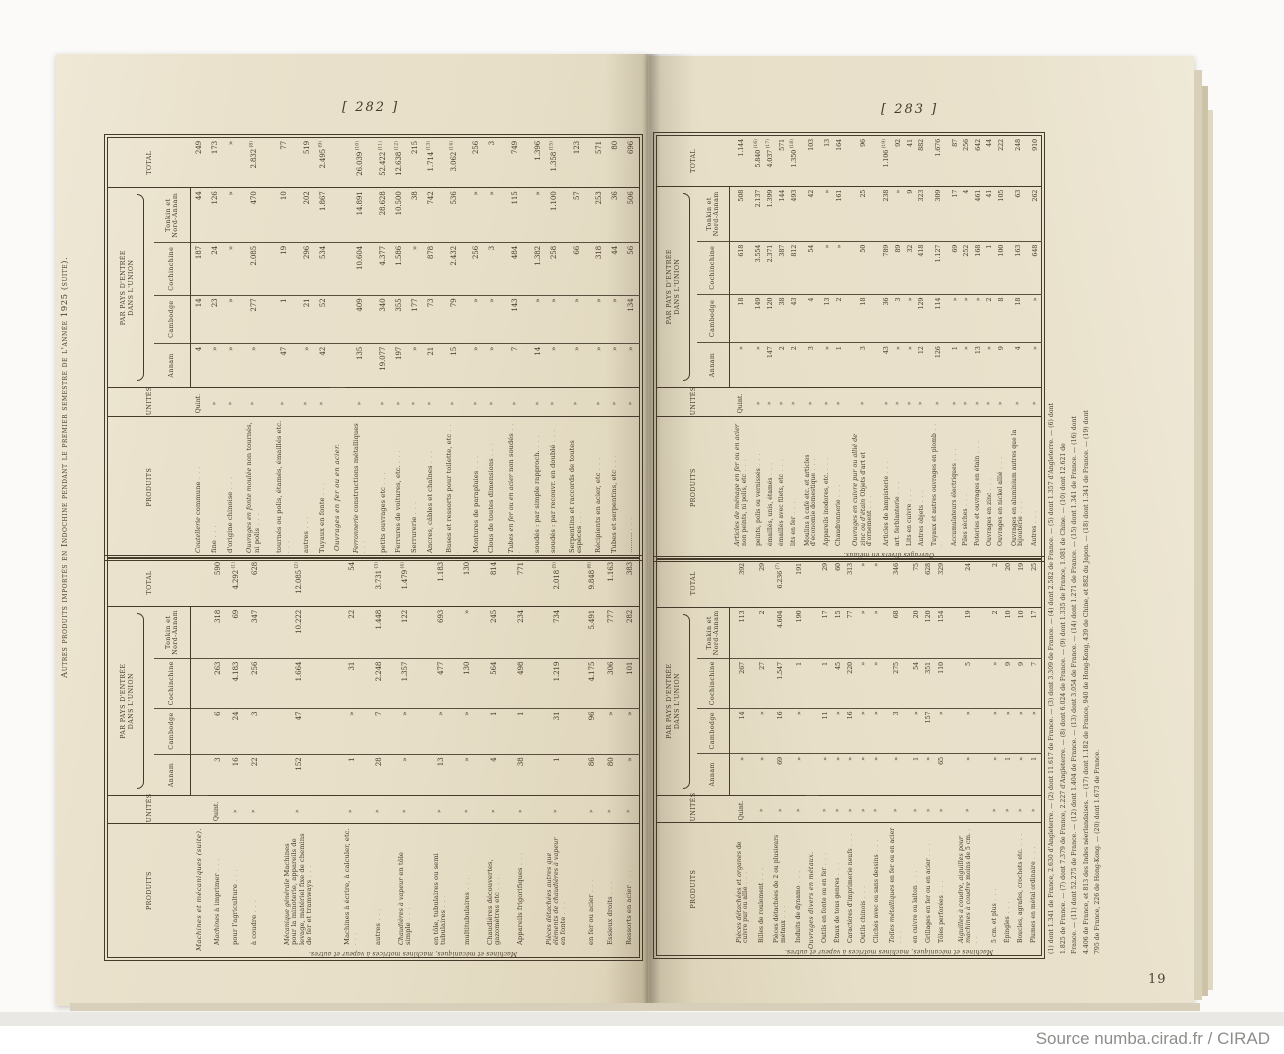  I want to click on qty-cell-tonkin: 44, so click(199, 215).